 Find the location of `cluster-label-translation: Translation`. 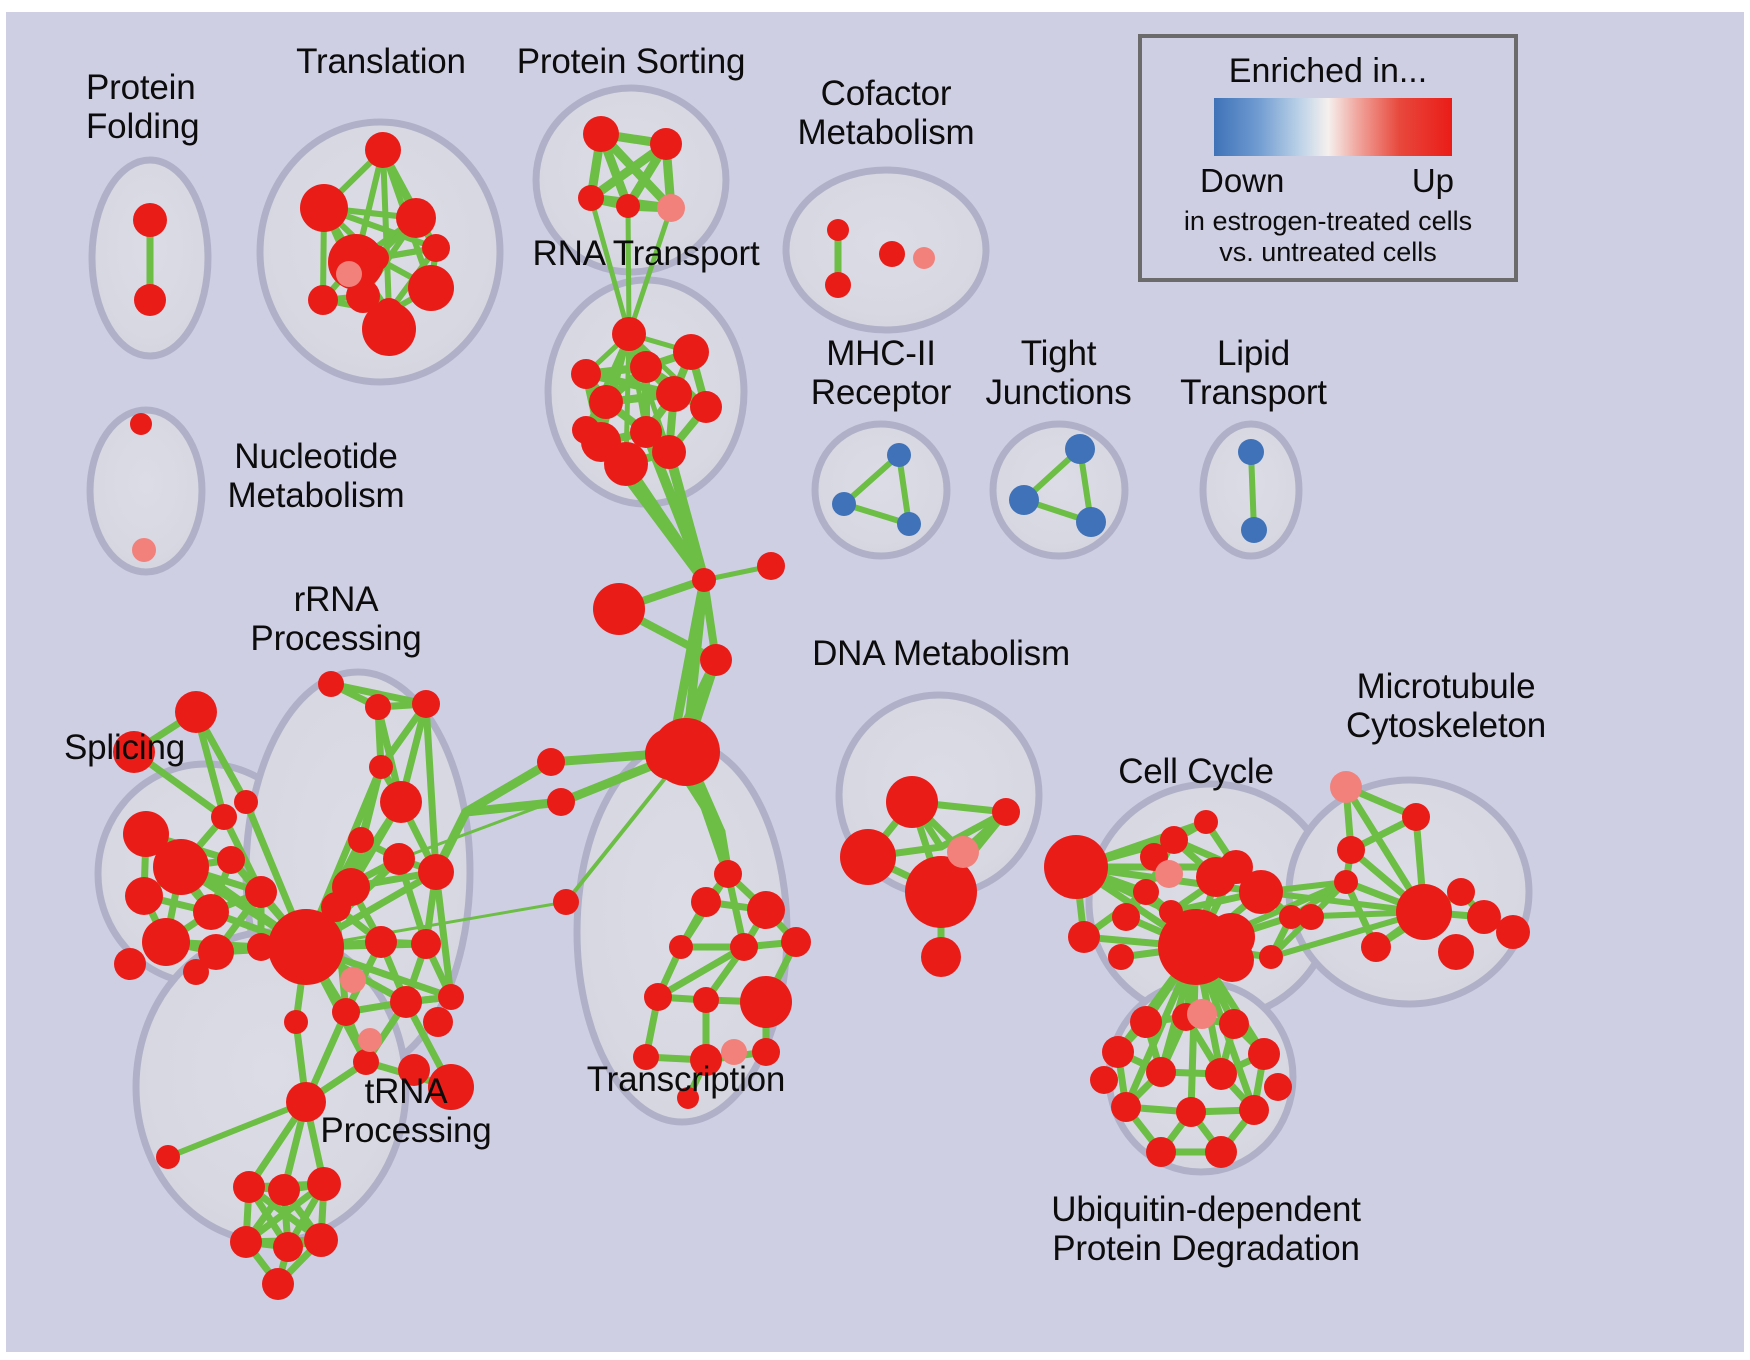

cluster-label-translation: Translation is located at coordinates (381, 61).